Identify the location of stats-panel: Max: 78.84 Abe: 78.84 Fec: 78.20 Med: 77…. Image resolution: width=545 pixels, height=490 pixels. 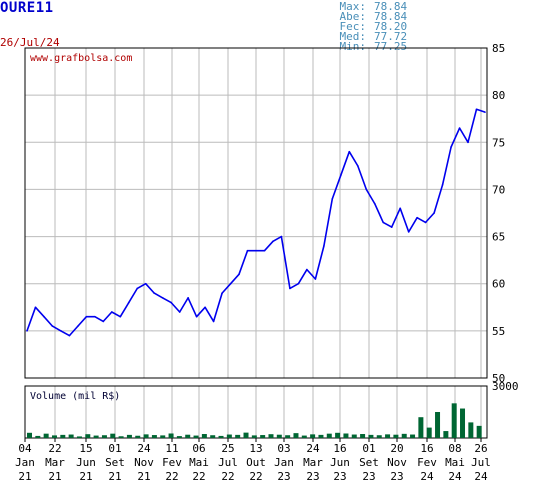
(373, 26).